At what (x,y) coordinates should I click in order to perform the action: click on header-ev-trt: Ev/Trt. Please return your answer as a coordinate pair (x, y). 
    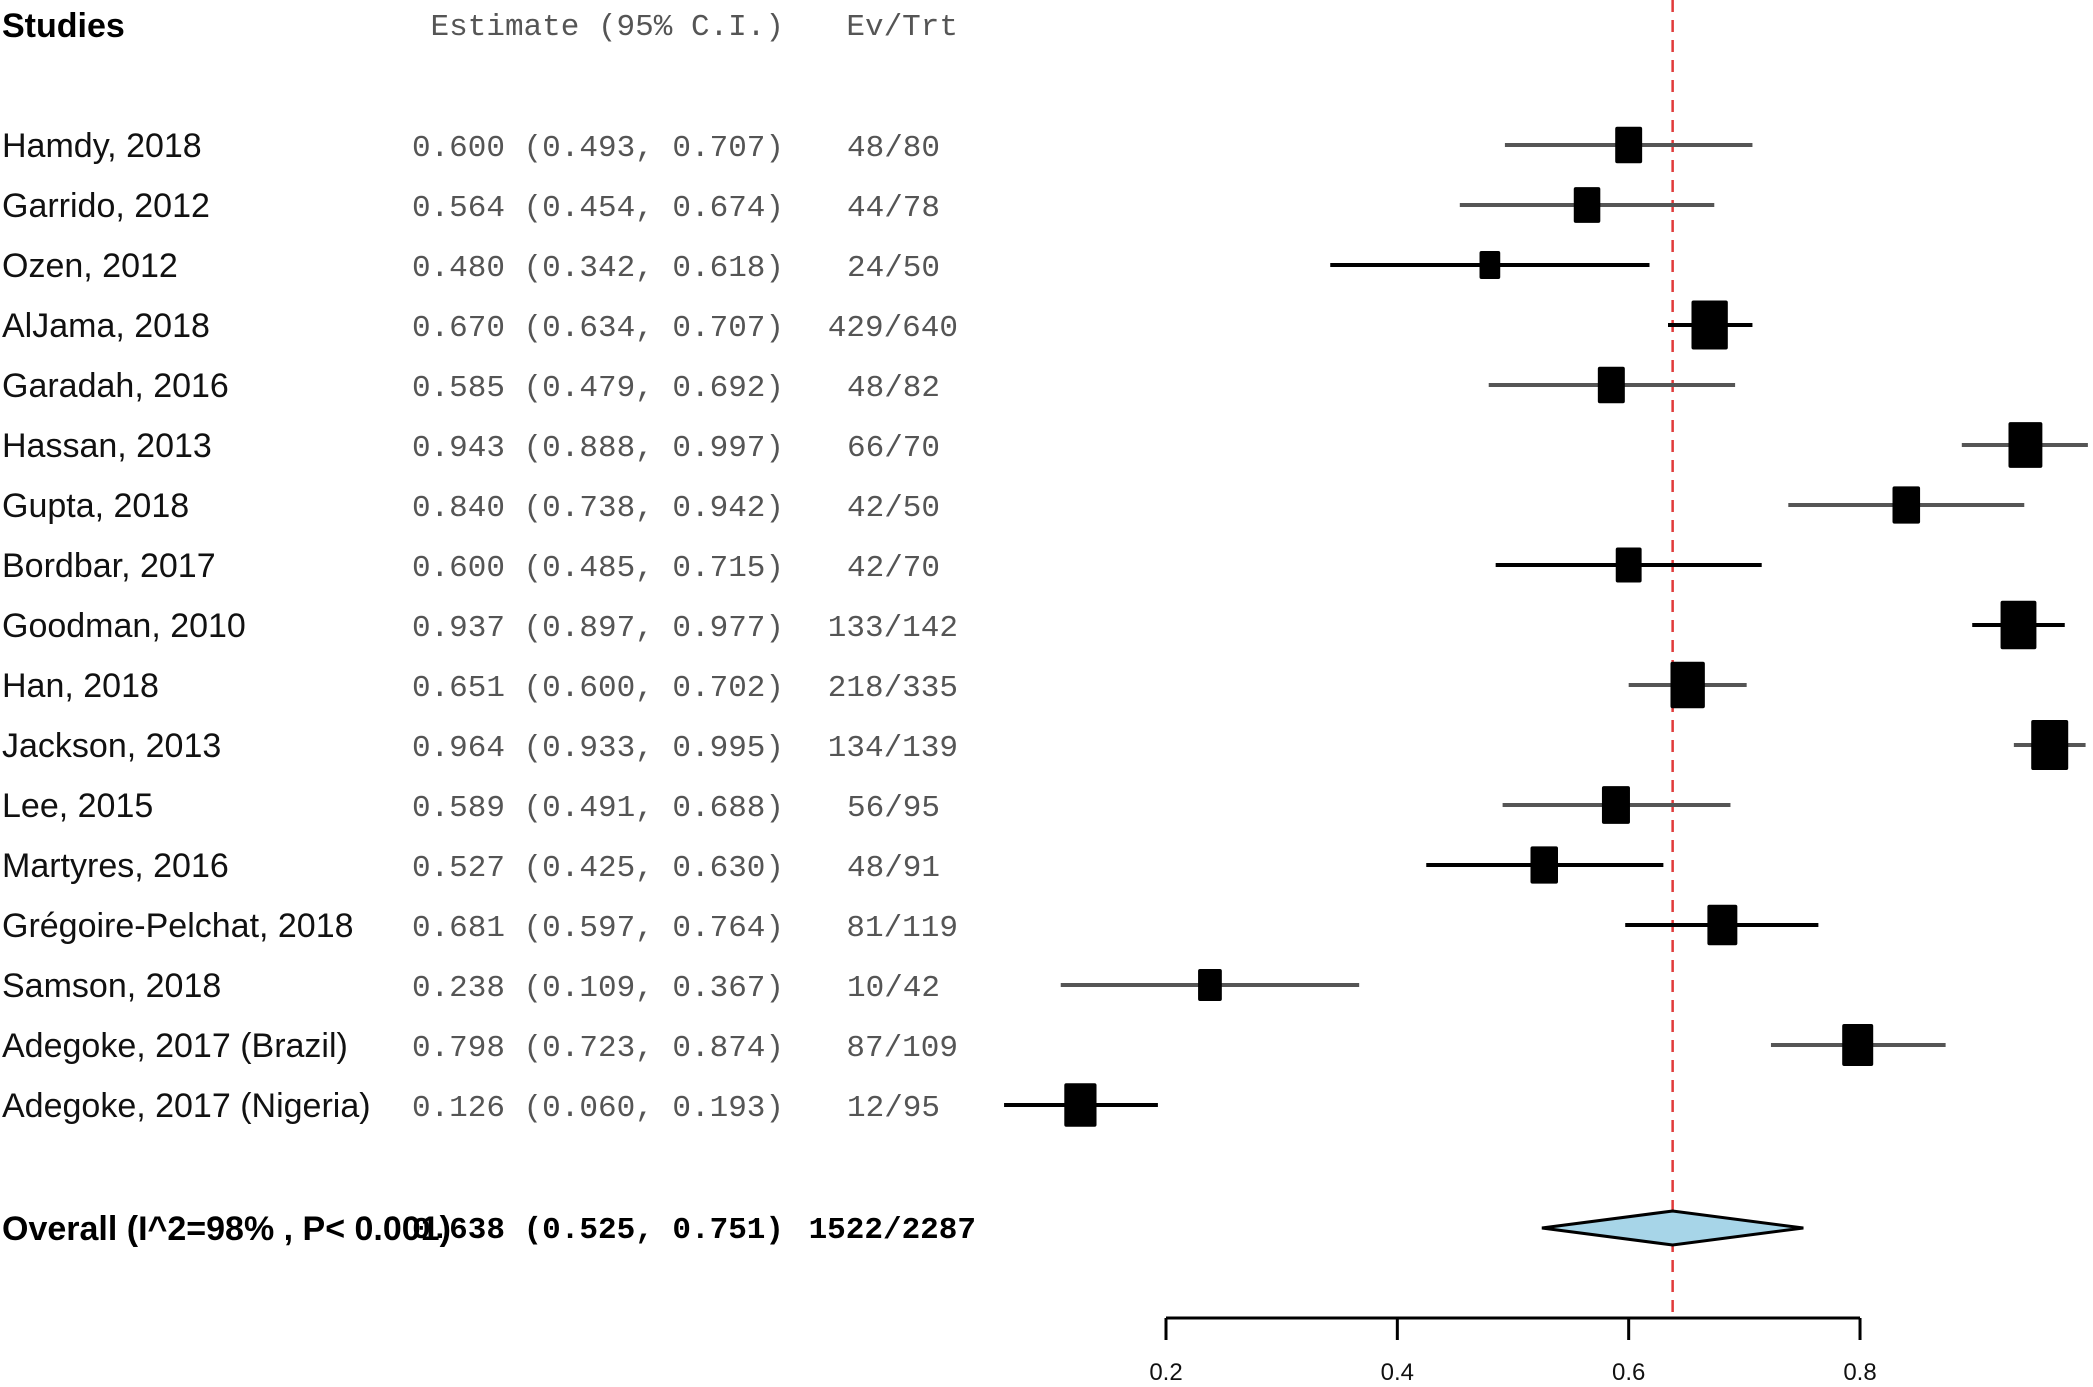
    Looking at the image, I should click on (902, 27).